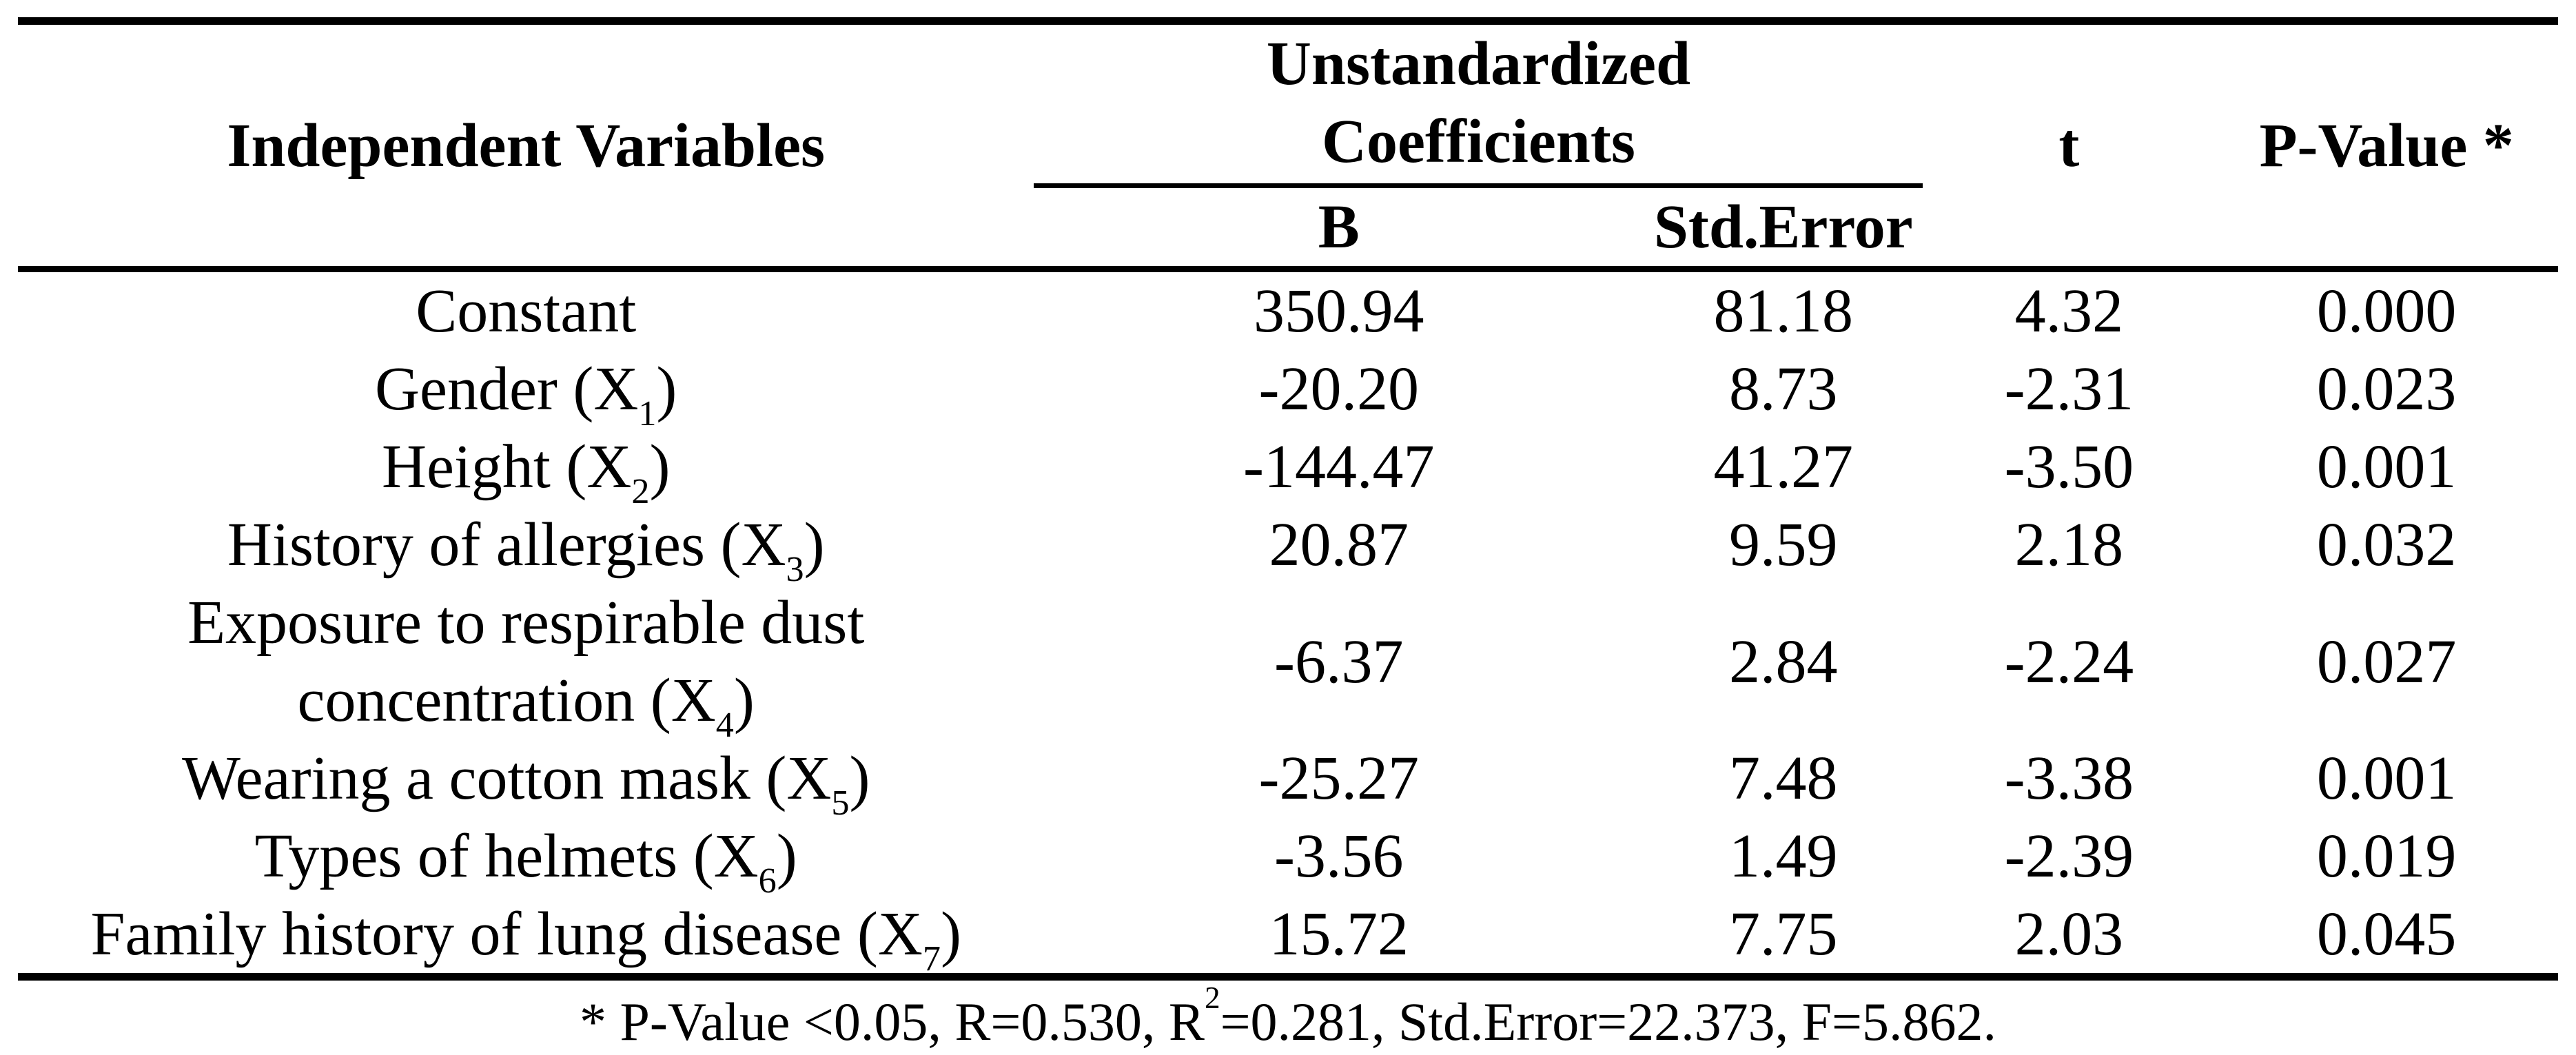 This screenshot has height=1055, width=2576. Describe the element at coordinates (1338, 389) in the screenshot. I see `cell-b: -20.20` at that location.